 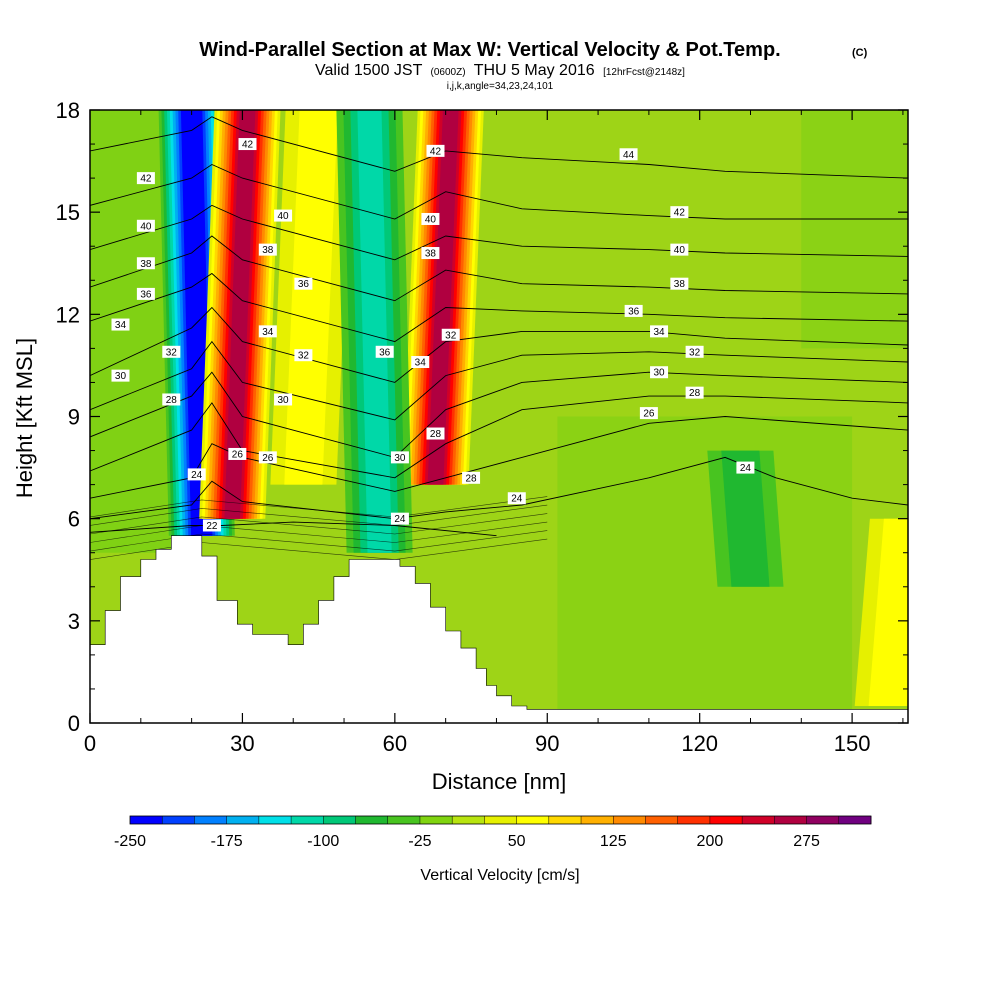 What do you see at coordinates (74, 519) in the screenshot?
I see `y-tick-label: 6` at bounding box center [74, 519].